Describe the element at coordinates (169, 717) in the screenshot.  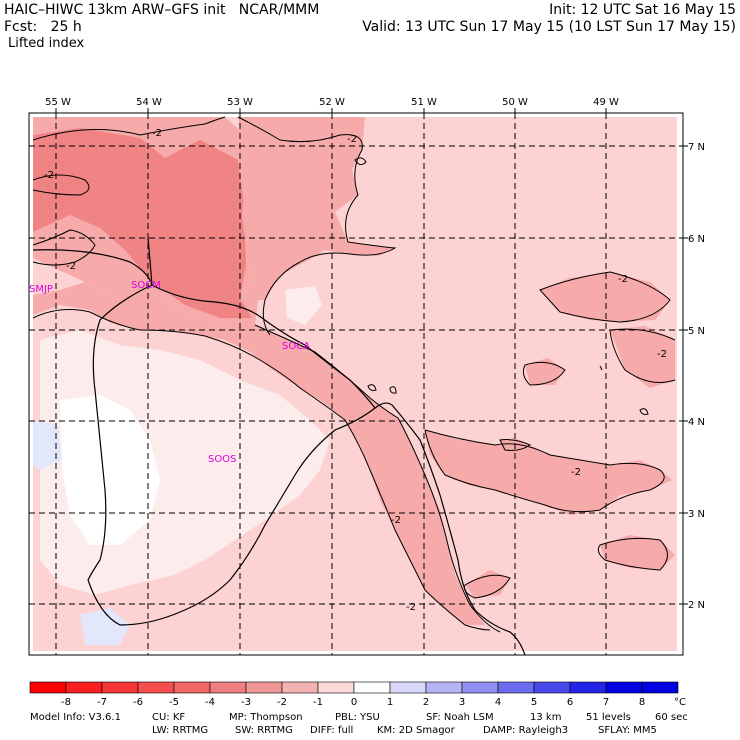
I see `cu-info: CU: KF` at that location.